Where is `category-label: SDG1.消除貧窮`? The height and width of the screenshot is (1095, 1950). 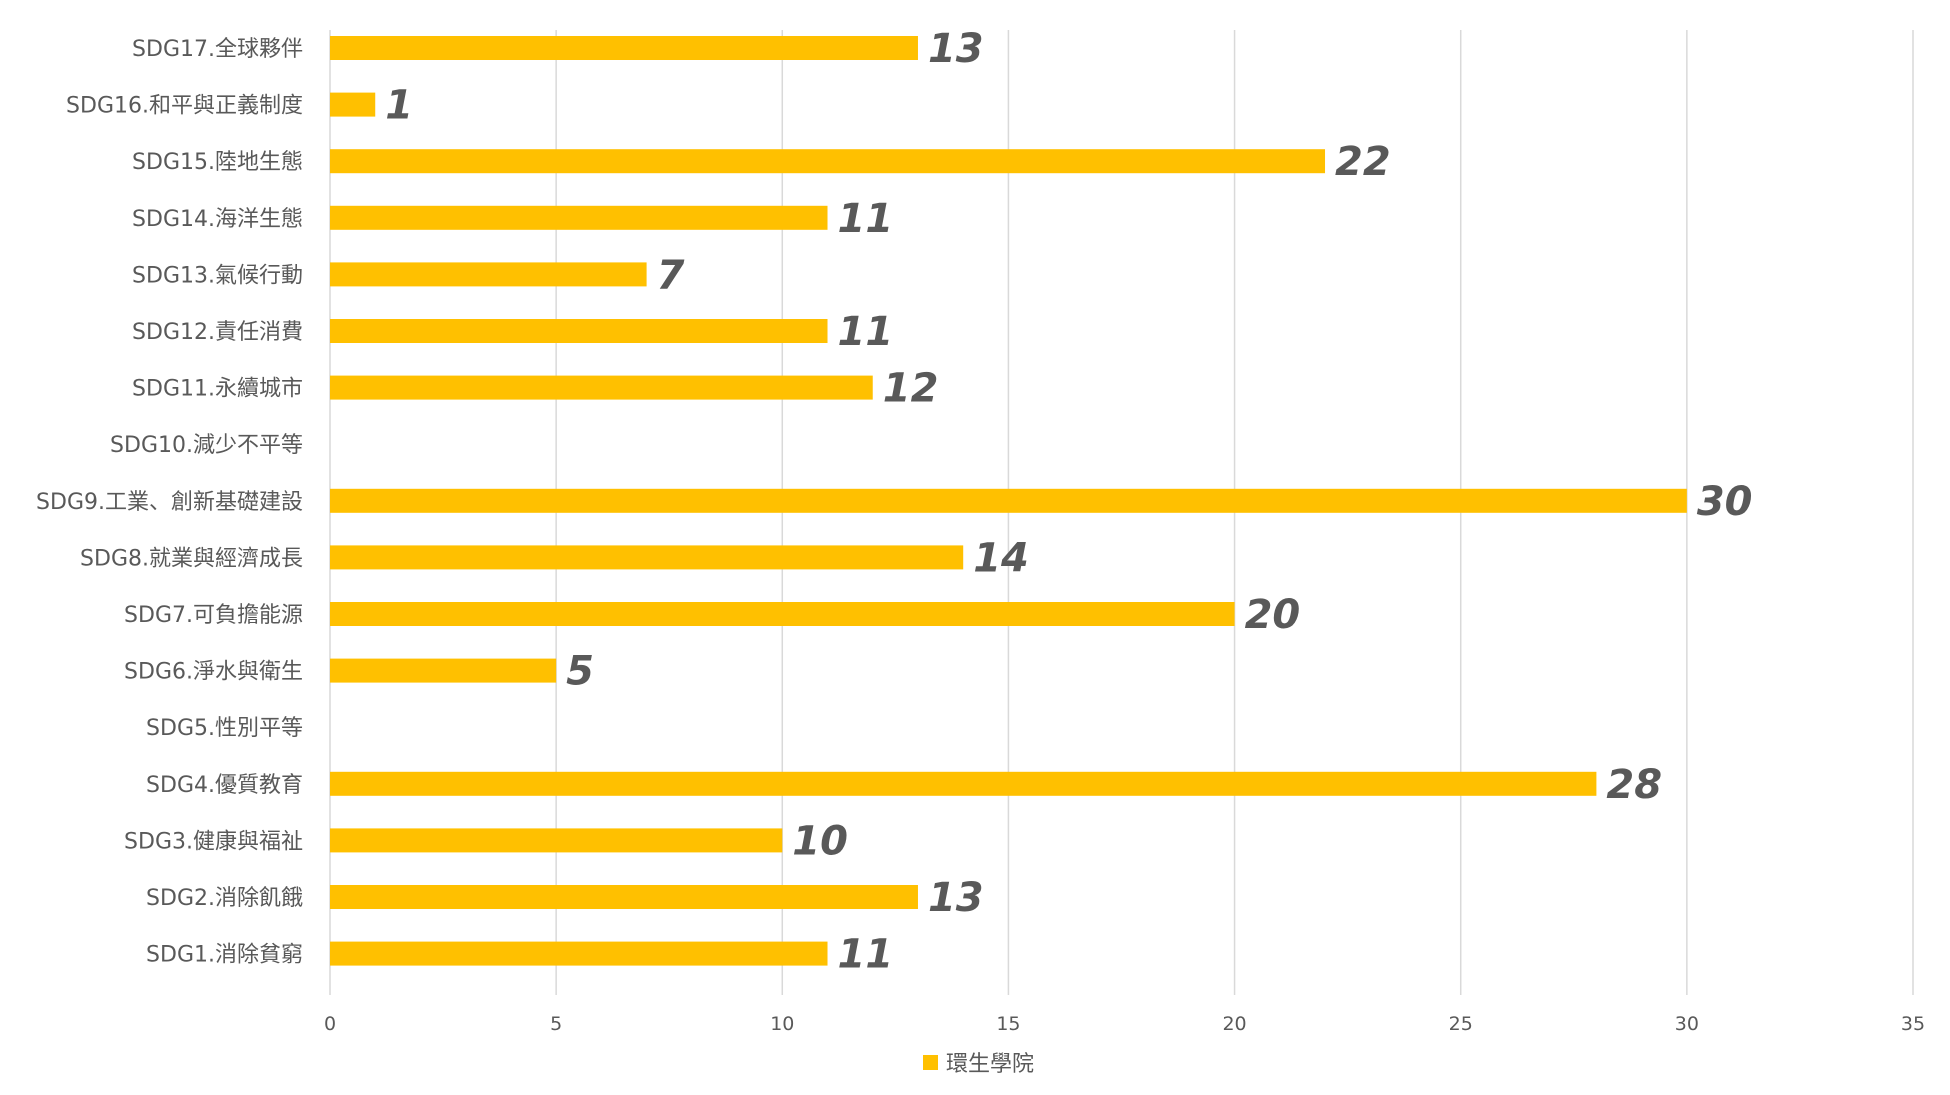
category-label: SDG1.消除貧窮 is located at coordinates (224, 955).